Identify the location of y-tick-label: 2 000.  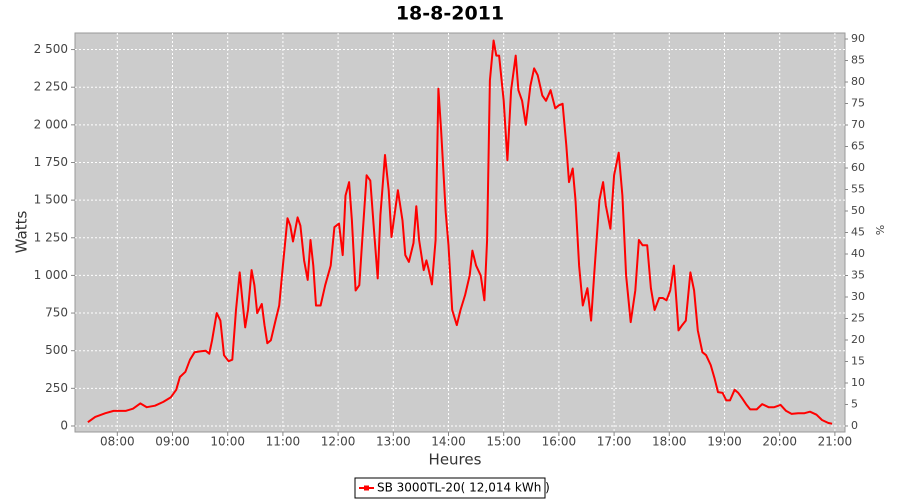
(51, 124).